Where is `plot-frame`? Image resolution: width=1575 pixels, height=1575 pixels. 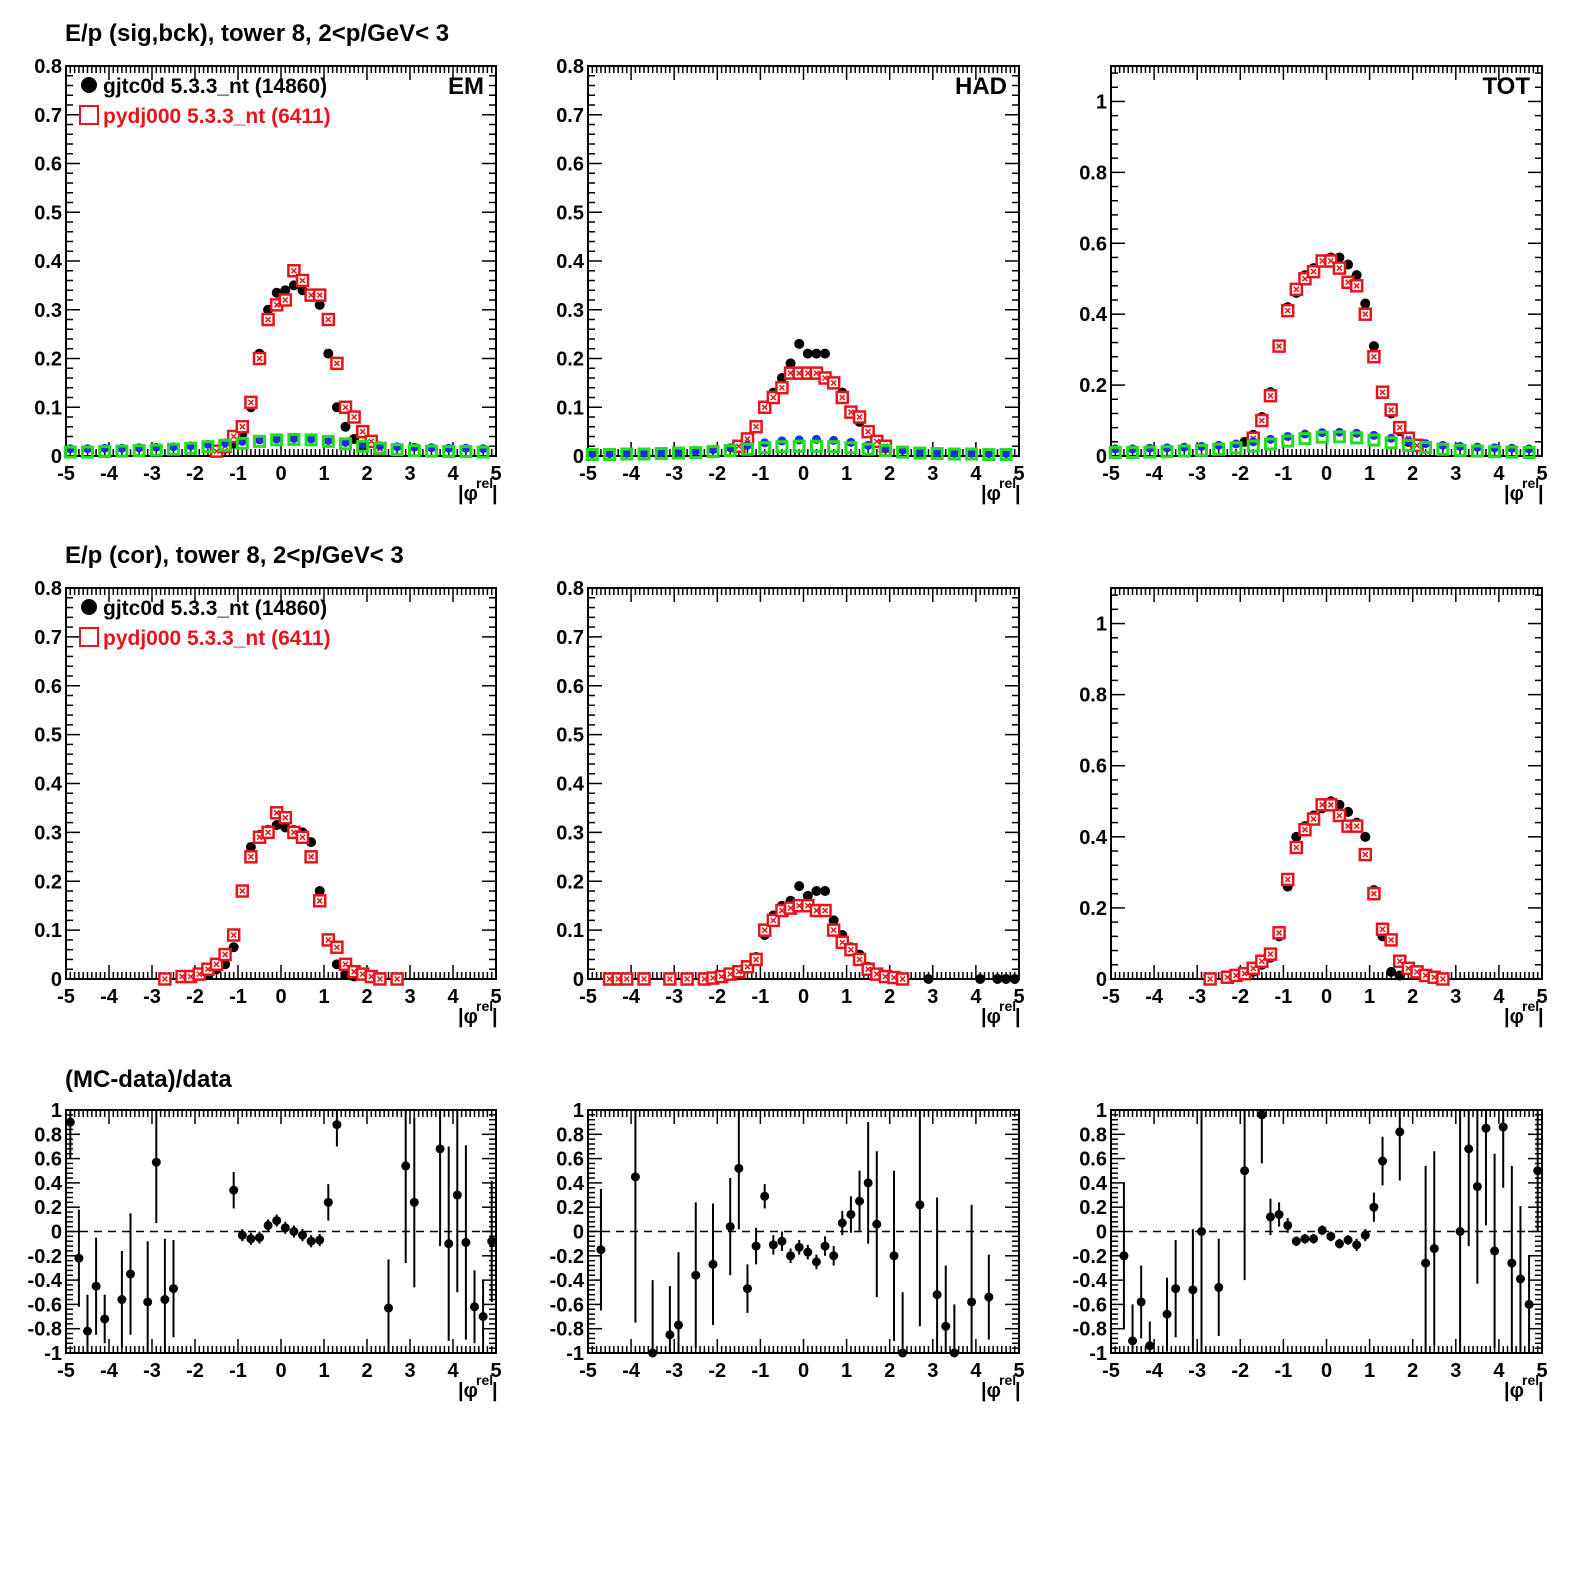
plot-frame is located at coordinates (803, 261).